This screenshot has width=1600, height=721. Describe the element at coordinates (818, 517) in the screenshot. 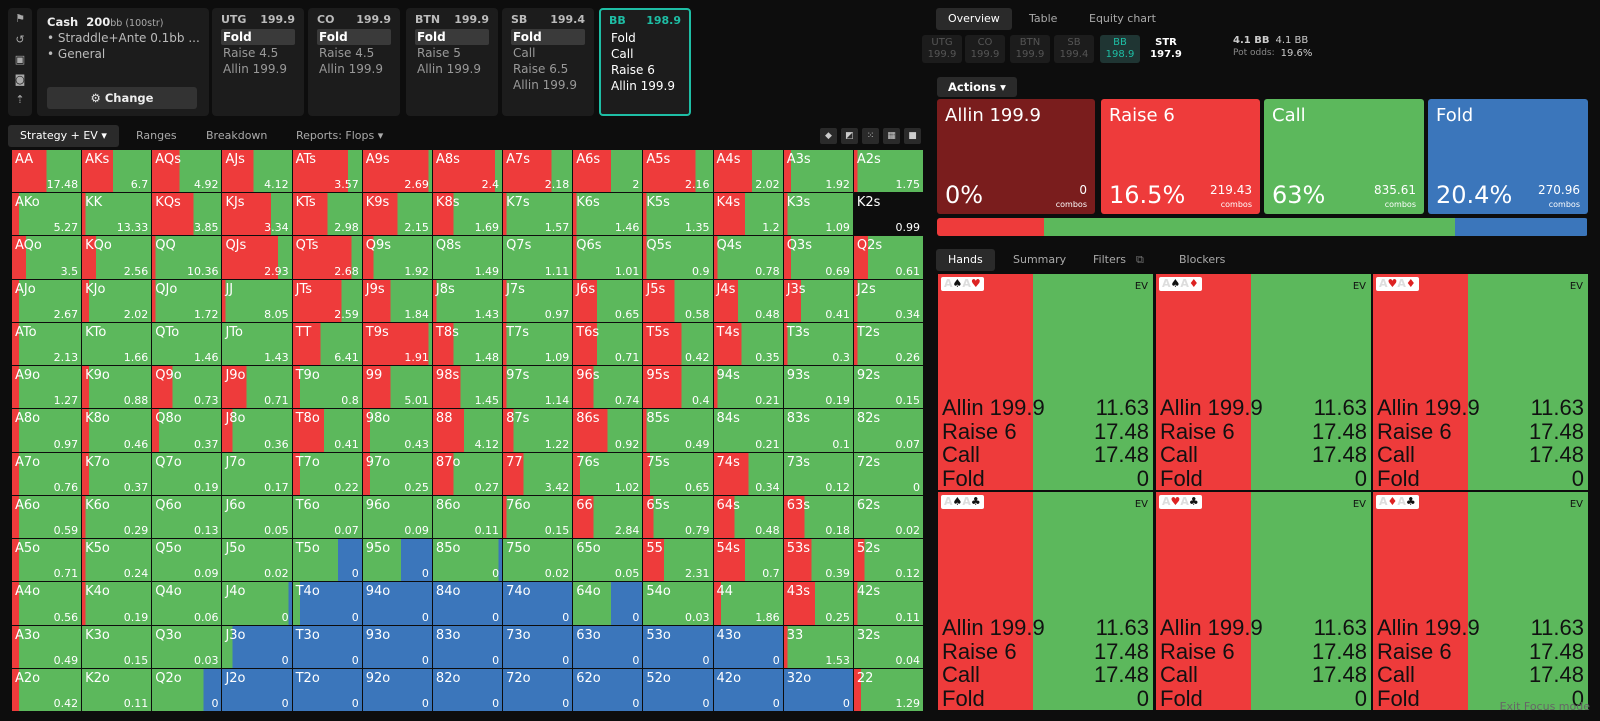

I see `hand-cell: 63s 0.18` at that location.